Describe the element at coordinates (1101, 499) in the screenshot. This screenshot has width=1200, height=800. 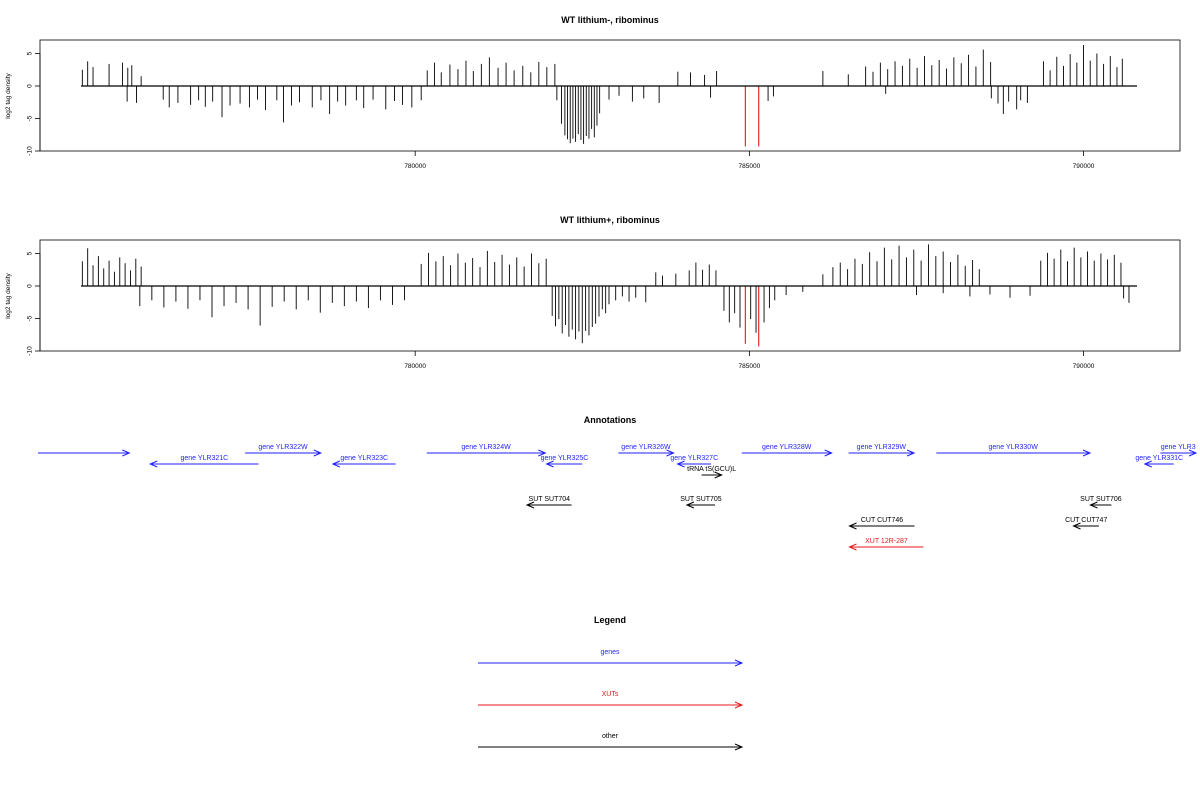
I see `annotation-label: SUT SUT706` at that location.